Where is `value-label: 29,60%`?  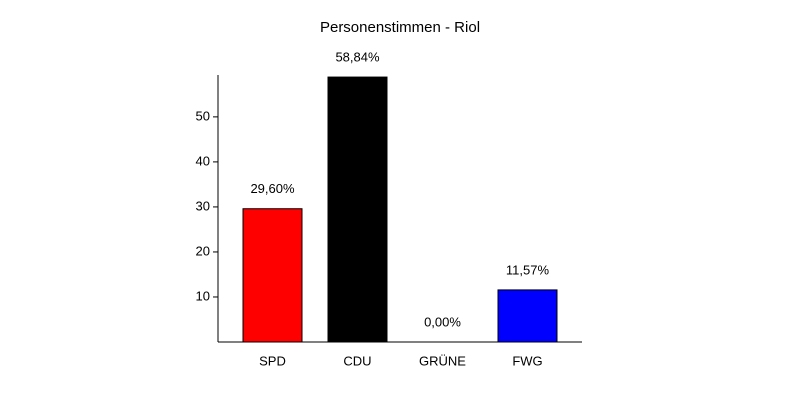 value-label: 29,60% is located at coordinates (272, 188).